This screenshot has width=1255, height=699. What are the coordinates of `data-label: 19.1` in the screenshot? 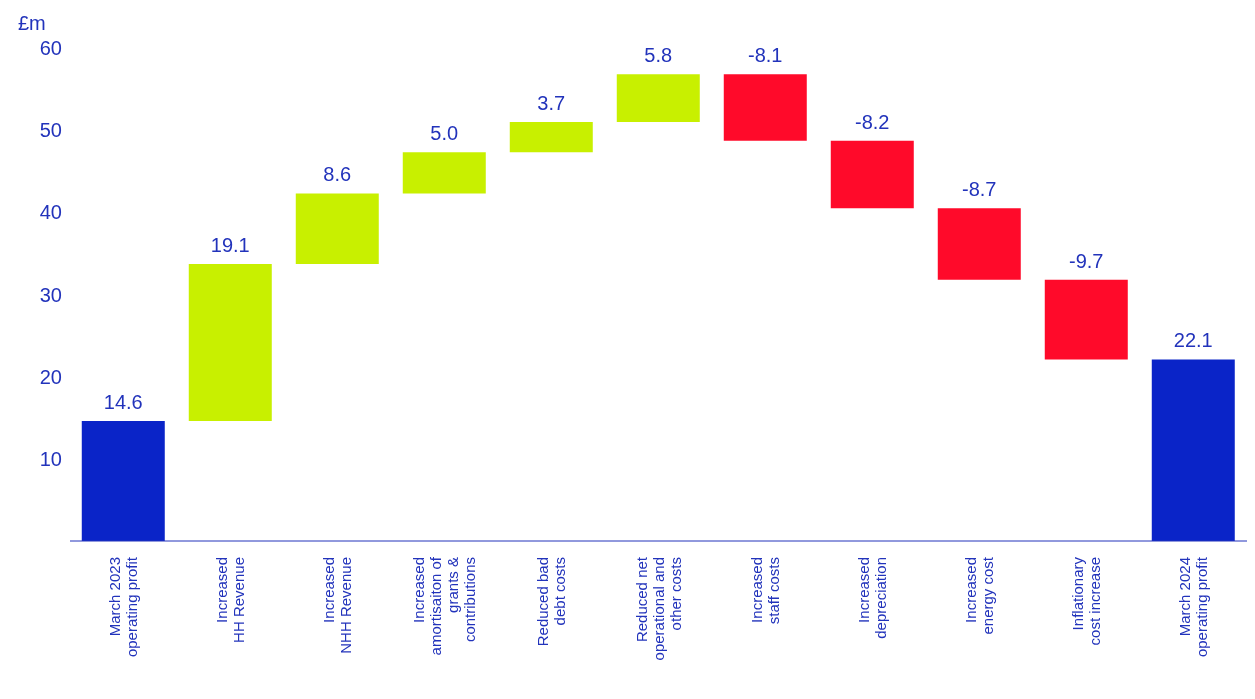 It's located at (230, 245).